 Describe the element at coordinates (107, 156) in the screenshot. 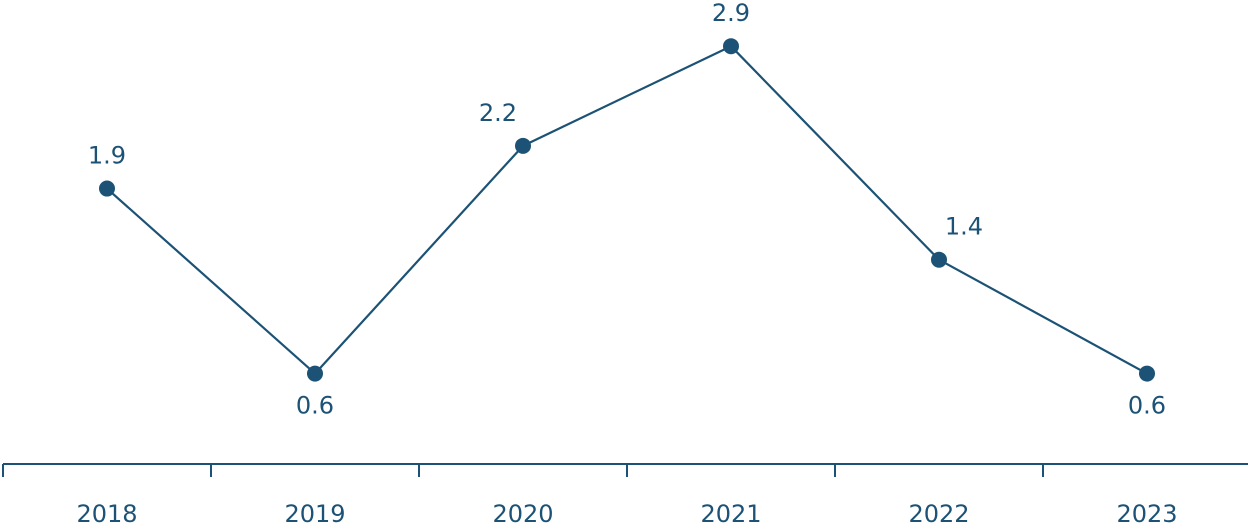

I see `data-label: 1.9` at that location.